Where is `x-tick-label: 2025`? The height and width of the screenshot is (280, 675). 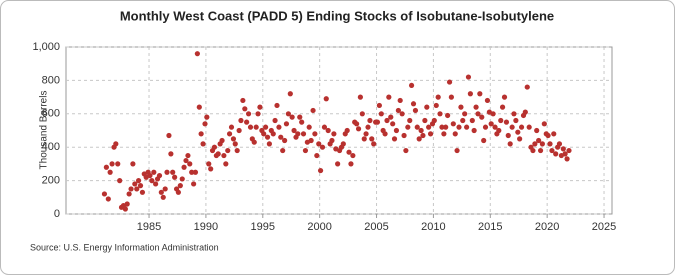
x-tick-label: 2025 is located at coordinates (604, 227).